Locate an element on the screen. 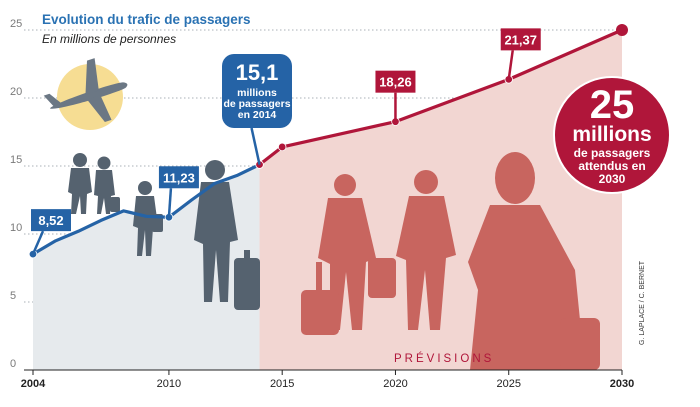  chart-title: Evolution du trafic de passagers is located at coordinates (146, 19).